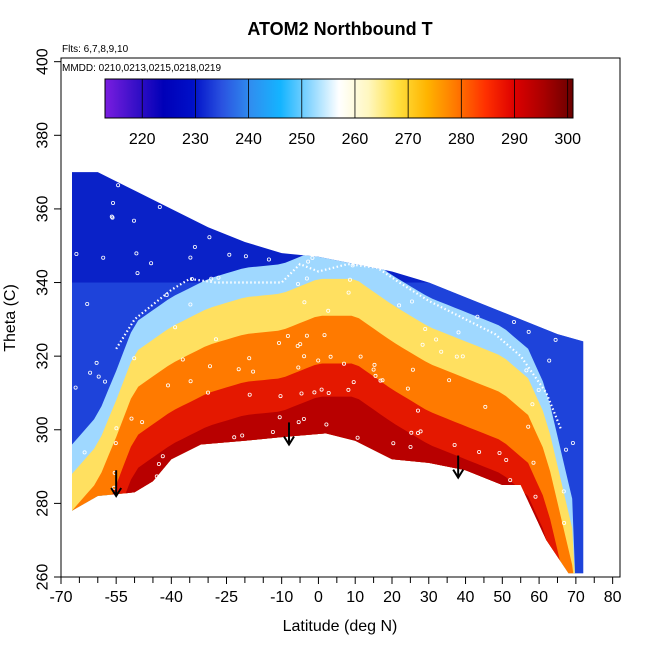 This screenshot has width=650, height=650. I want to click on y-axis-label: Theta (C), so click(10, 318).